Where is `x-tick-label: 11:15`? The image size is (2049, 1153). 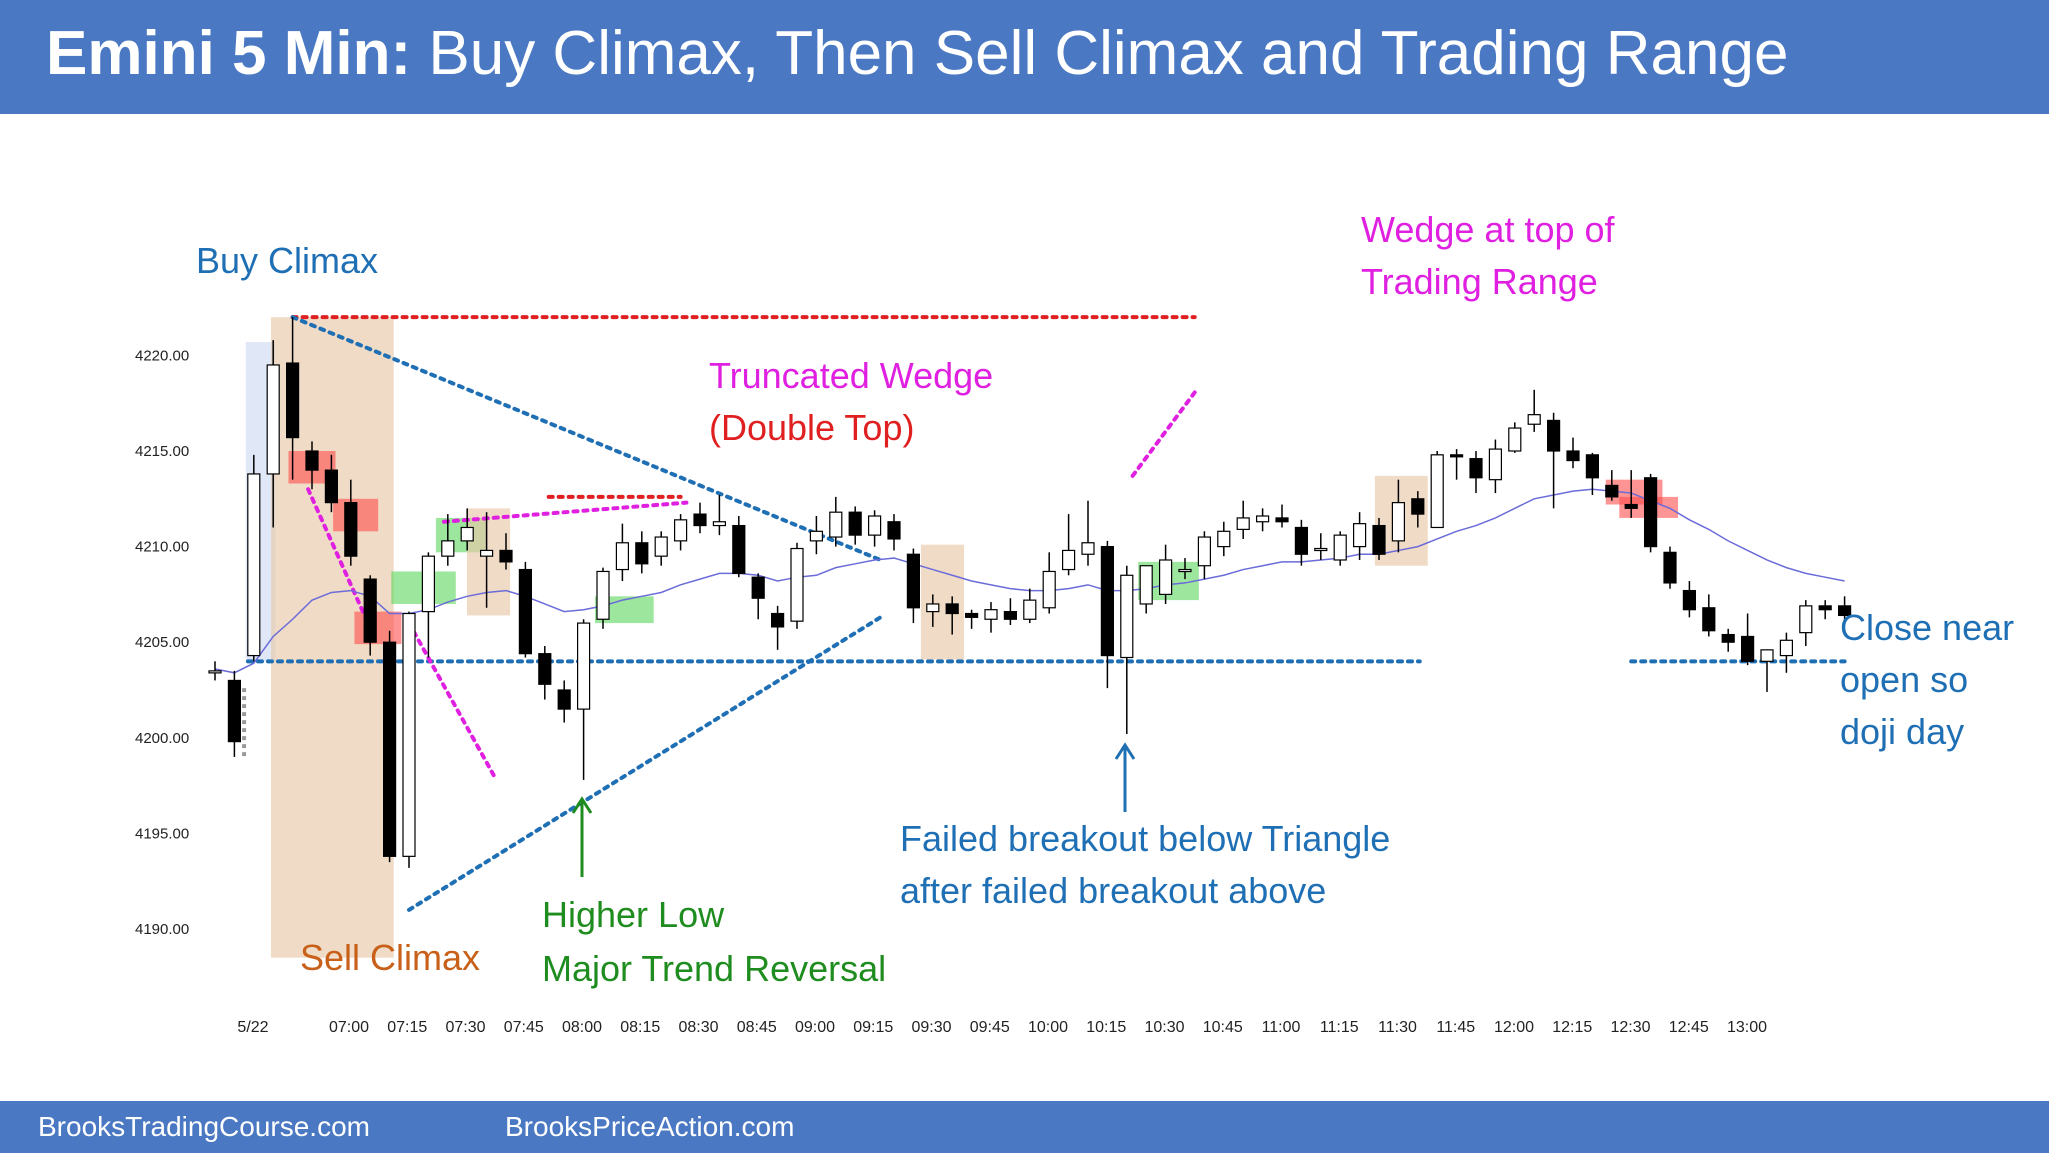
x-tick-label: 11:15 is located at coordinates (1339, 1027).